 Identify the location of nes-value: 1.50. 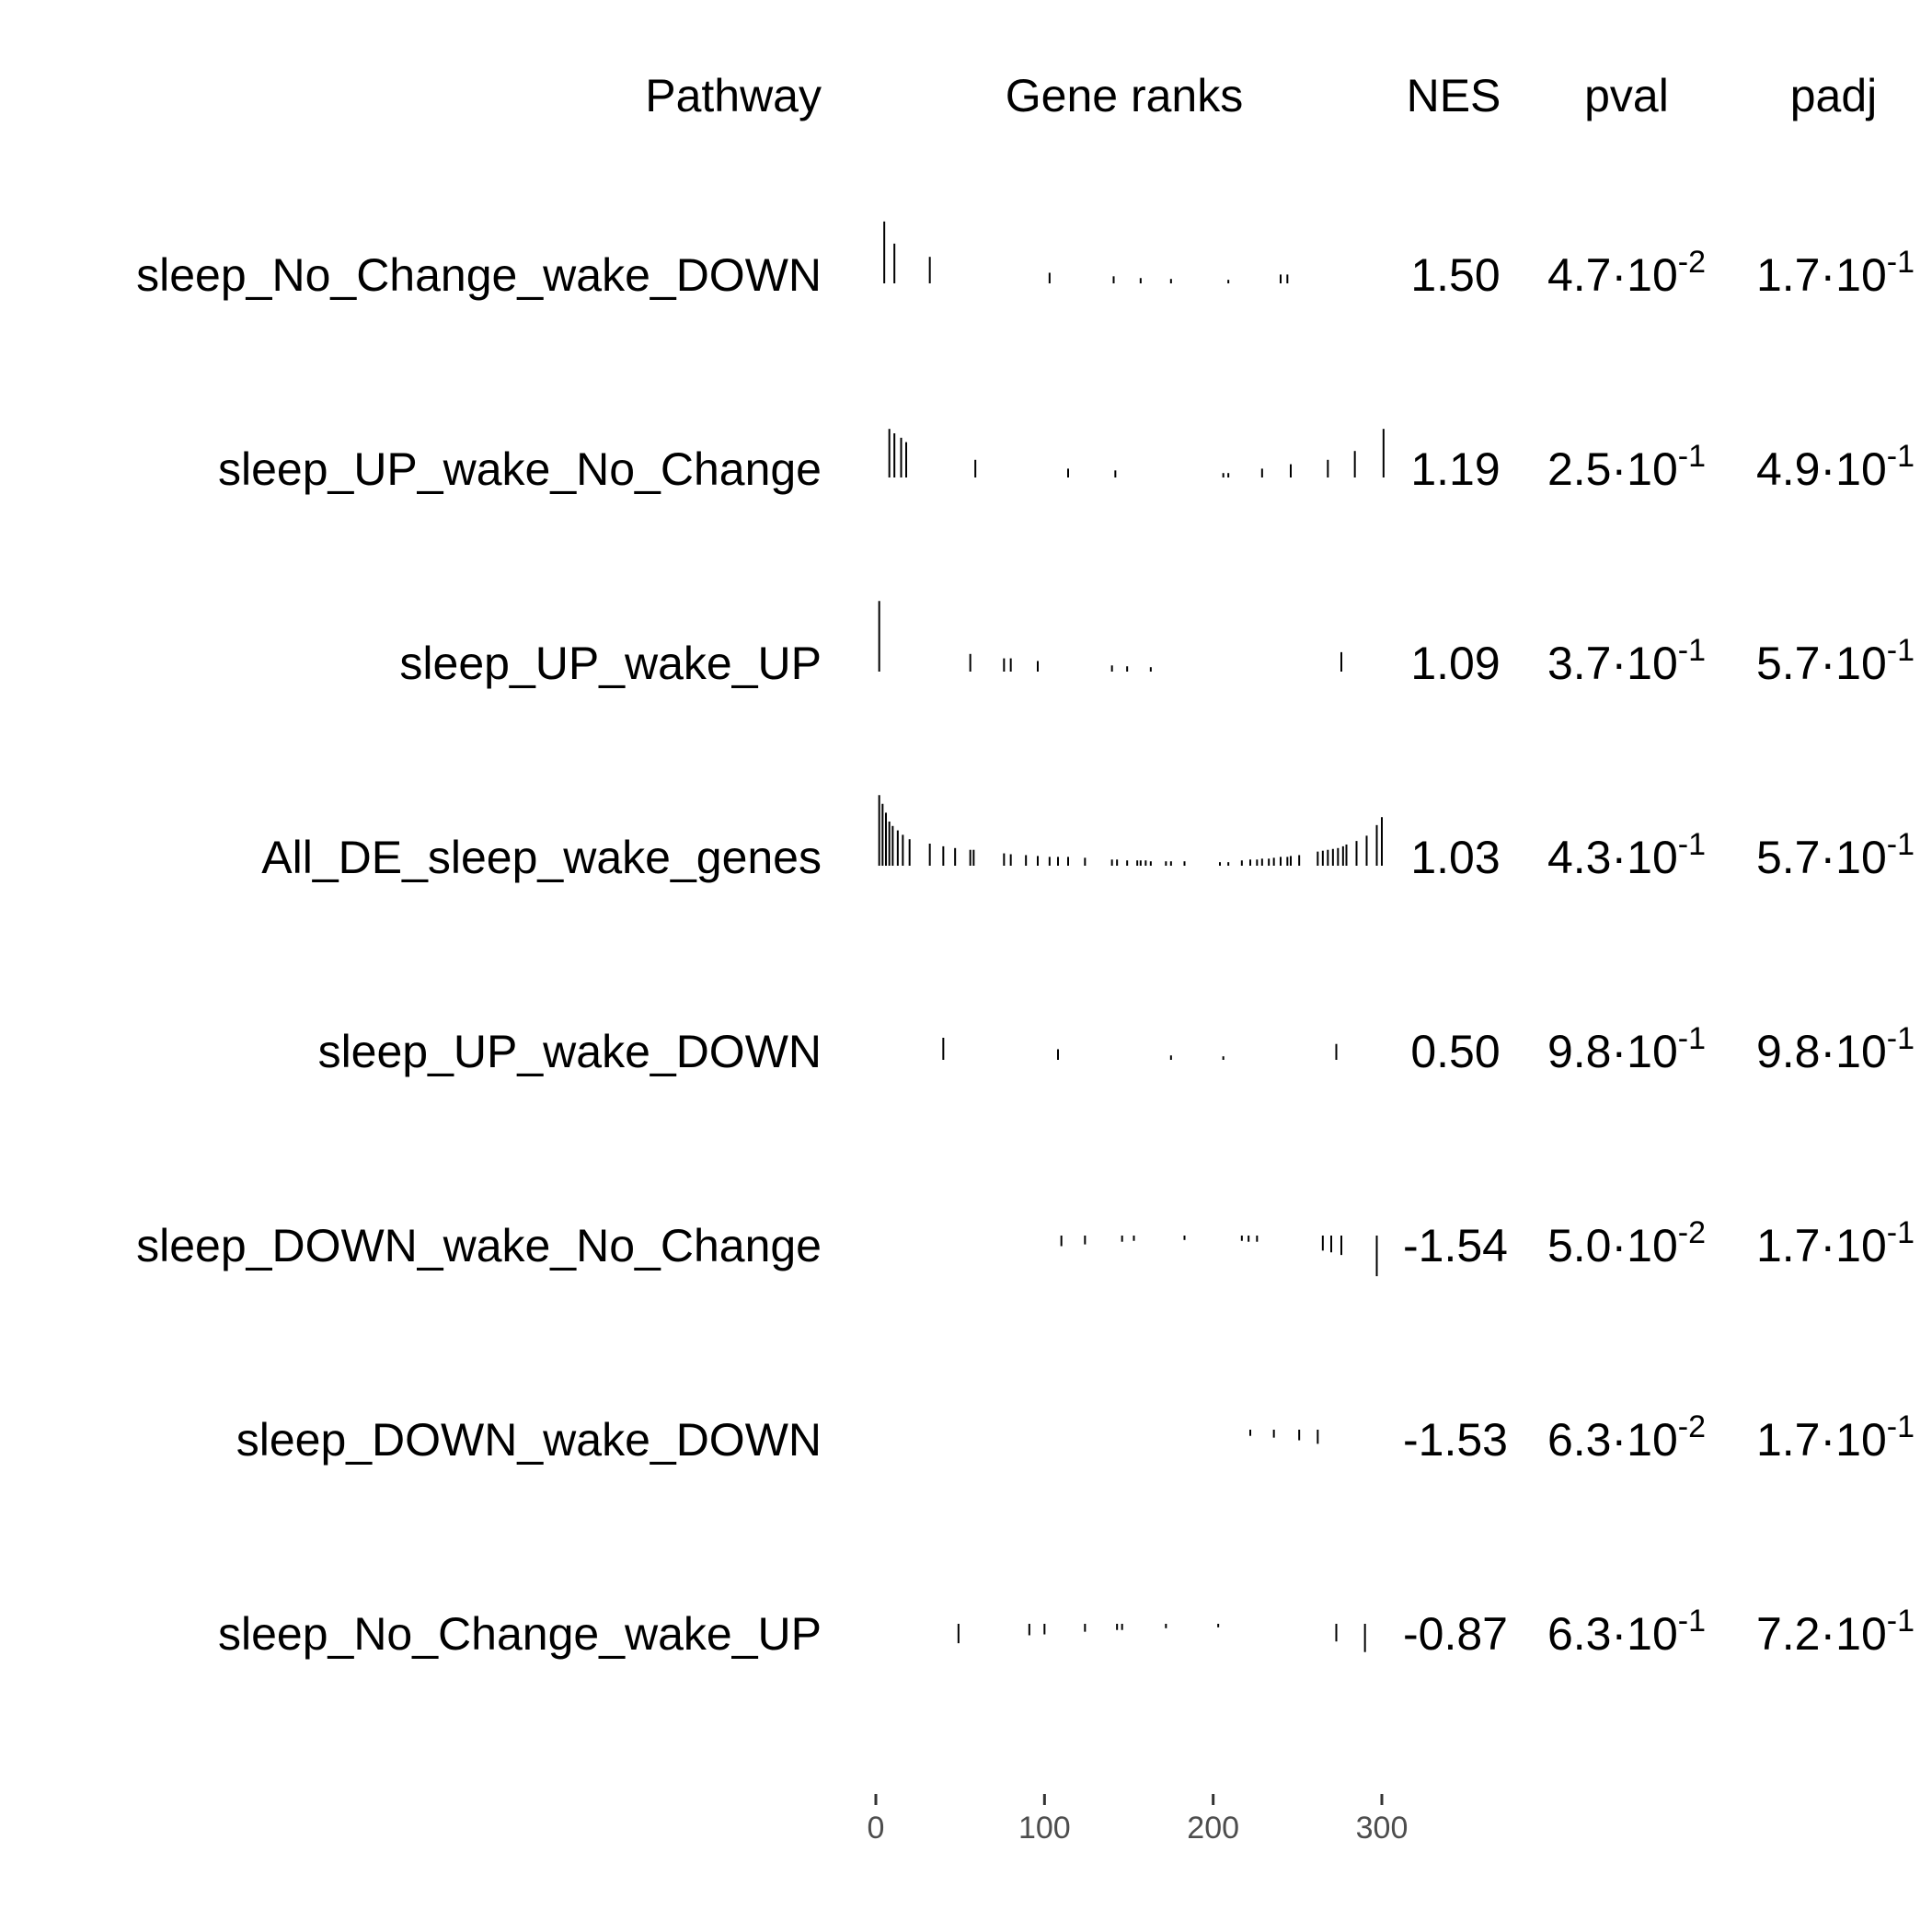
(1455, 275).